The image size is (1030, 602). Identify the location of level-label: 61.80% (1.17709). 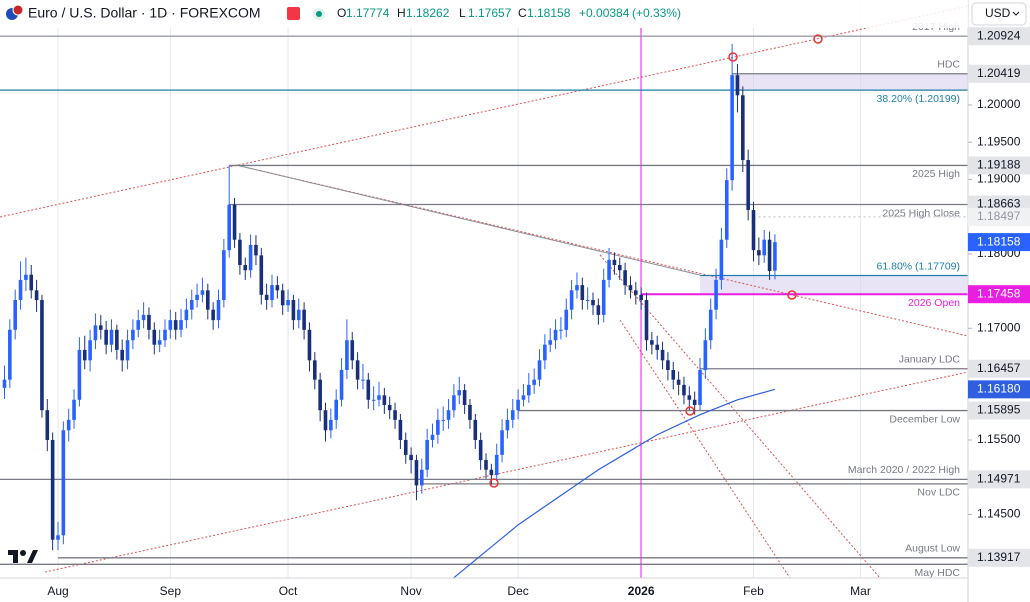
(918, 266).